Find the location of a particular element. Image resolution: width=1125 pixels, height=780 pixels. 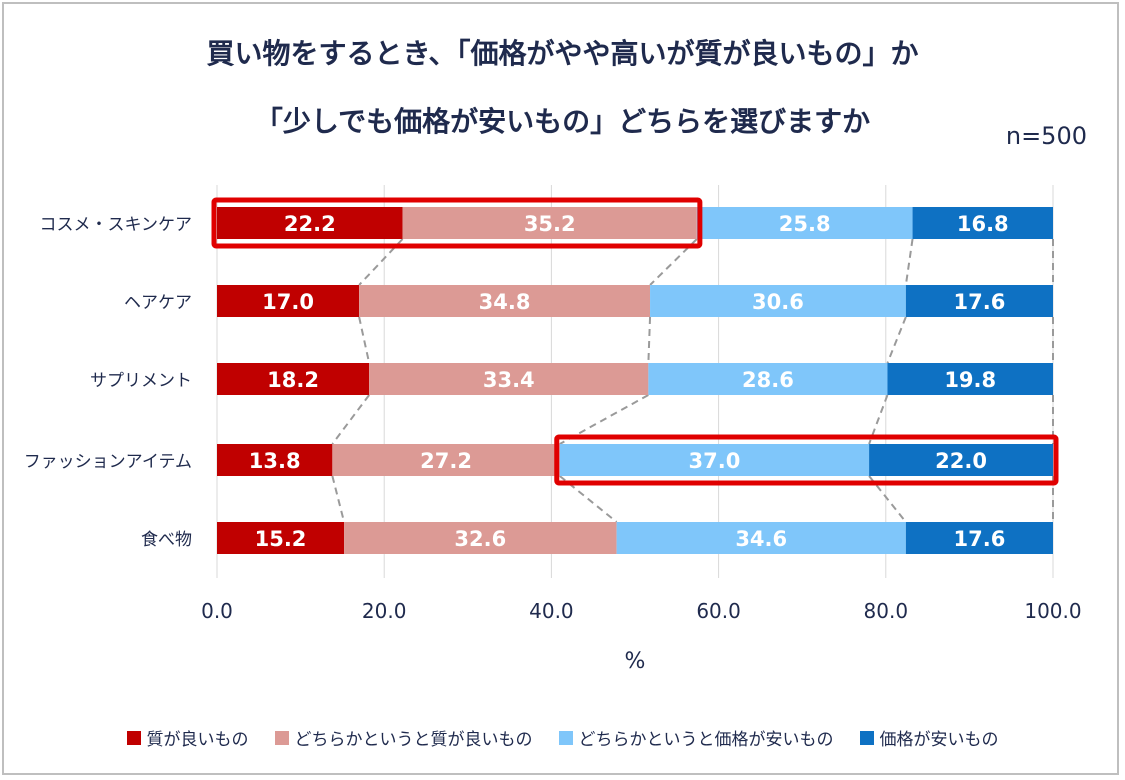

legend-item: どちらかというと価格が安いもの is located at coordinates (696, 737).